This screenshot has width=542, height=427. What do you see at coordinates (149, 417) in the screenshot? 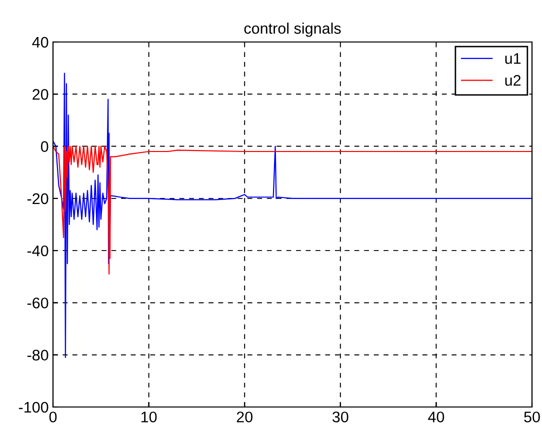
I see `x-tick-label: 10` at bounding box center [149, 417].